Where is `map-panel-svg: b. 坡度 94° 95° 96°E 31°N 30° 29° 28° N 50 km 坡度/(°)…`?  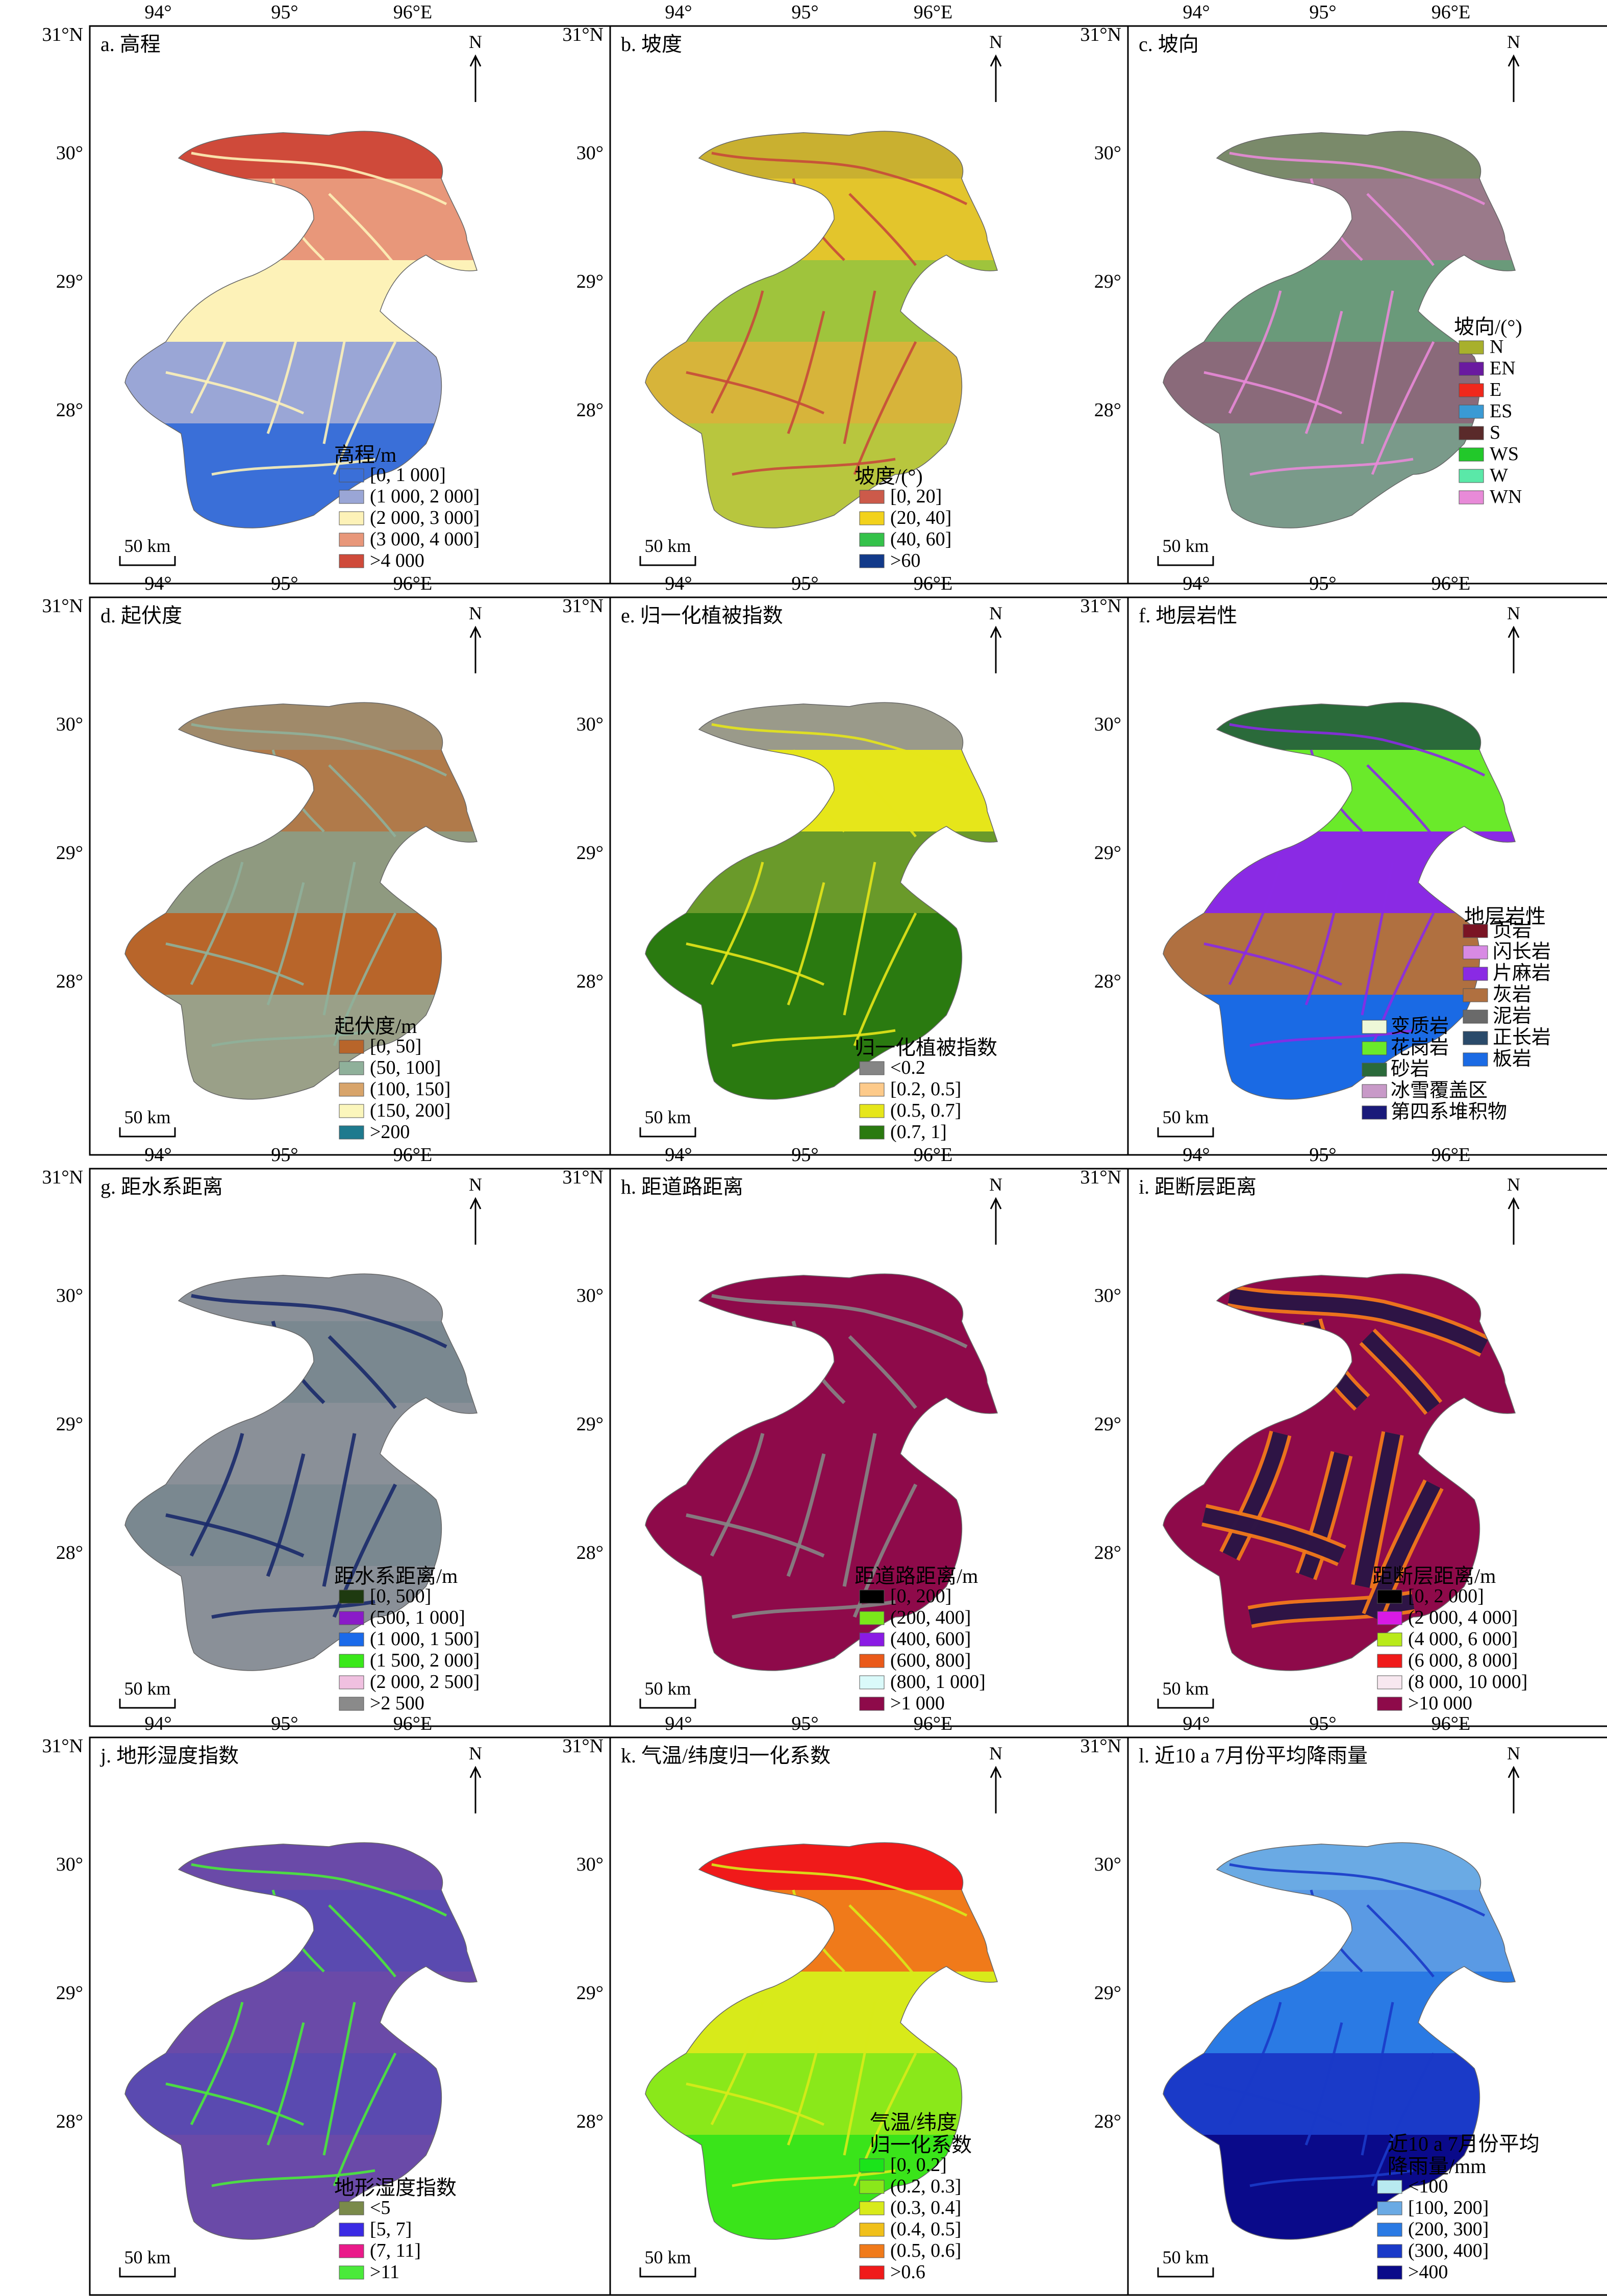
map-panel-svg: b. 坡度 94° 95° 96°E 31°N 30° 29° 28° N 50 km 坡度/(°)… is located at coordinates (850, 294).